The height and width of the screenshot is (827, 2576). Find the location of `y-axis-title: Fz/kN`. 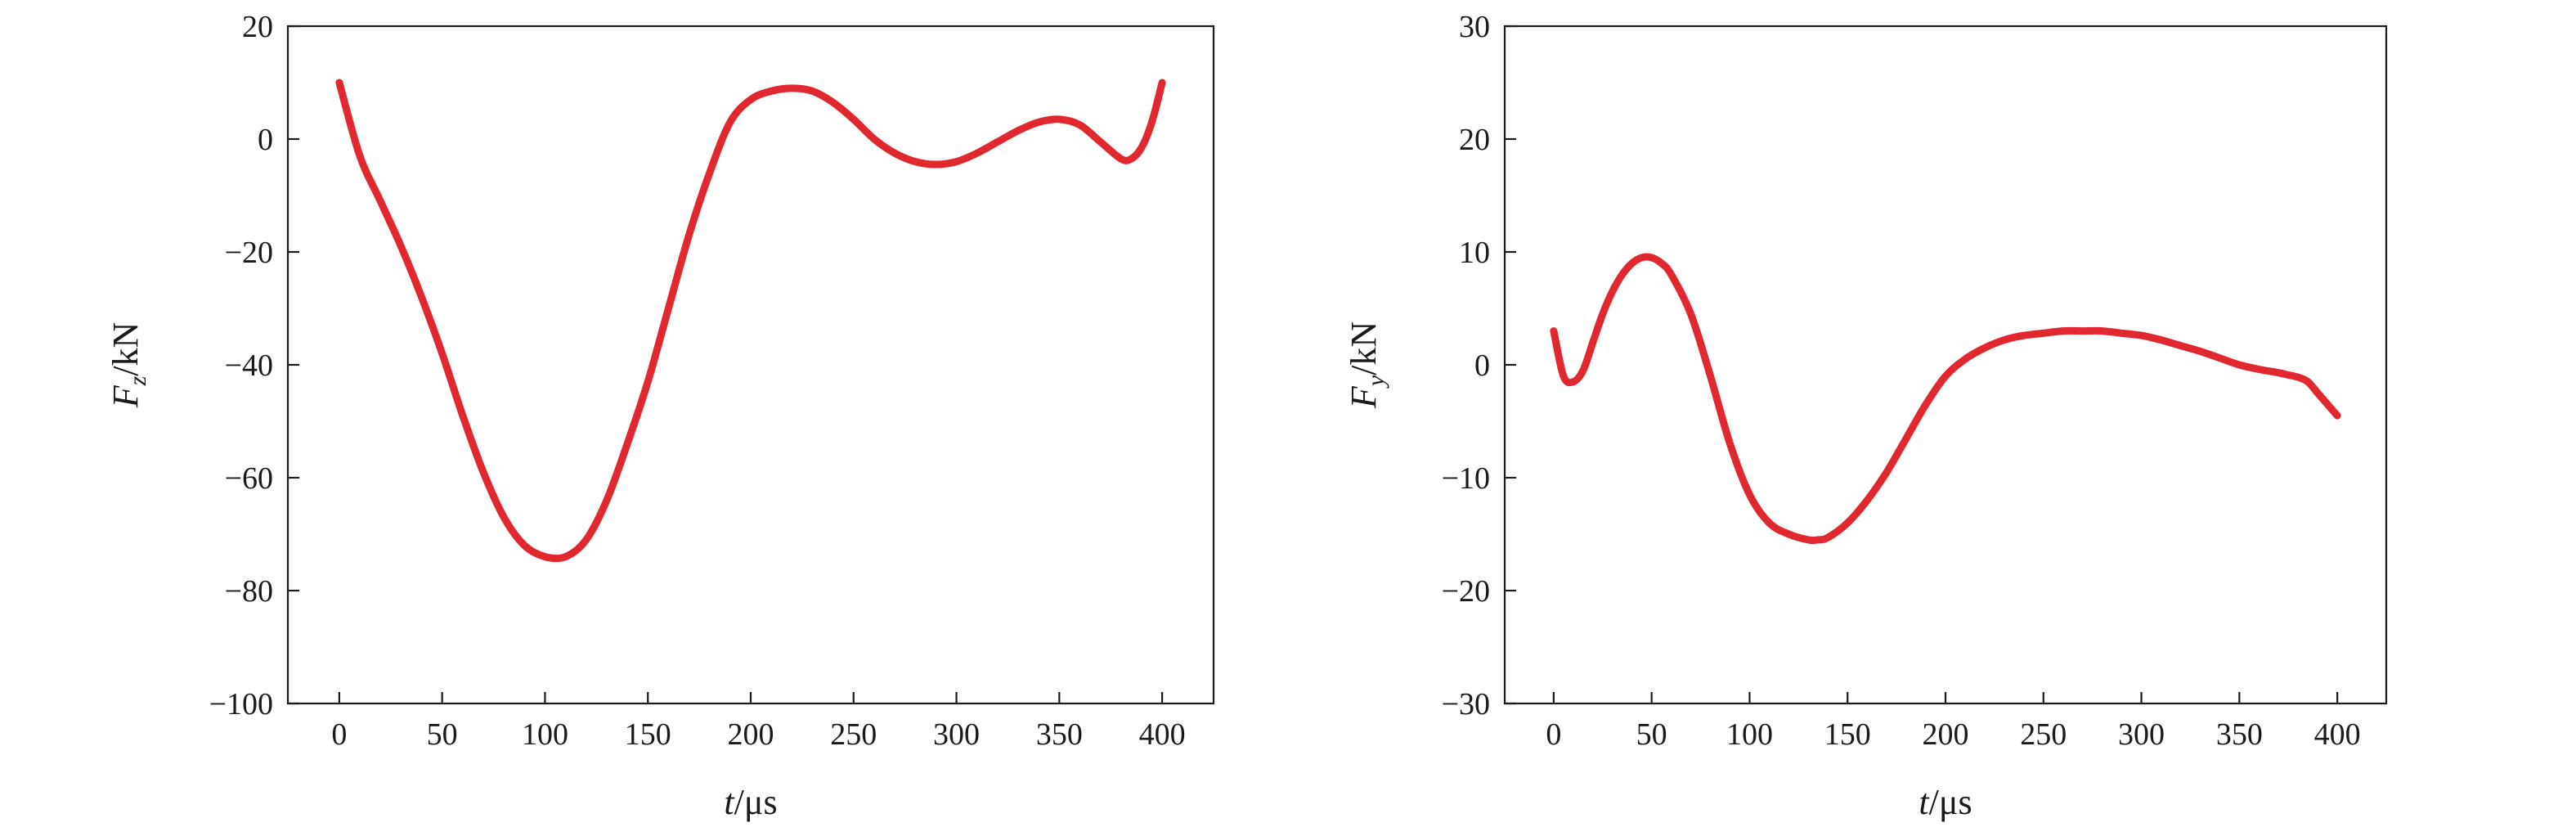

y-axis-title: Fz/kN is located at coordinates (128, 365).